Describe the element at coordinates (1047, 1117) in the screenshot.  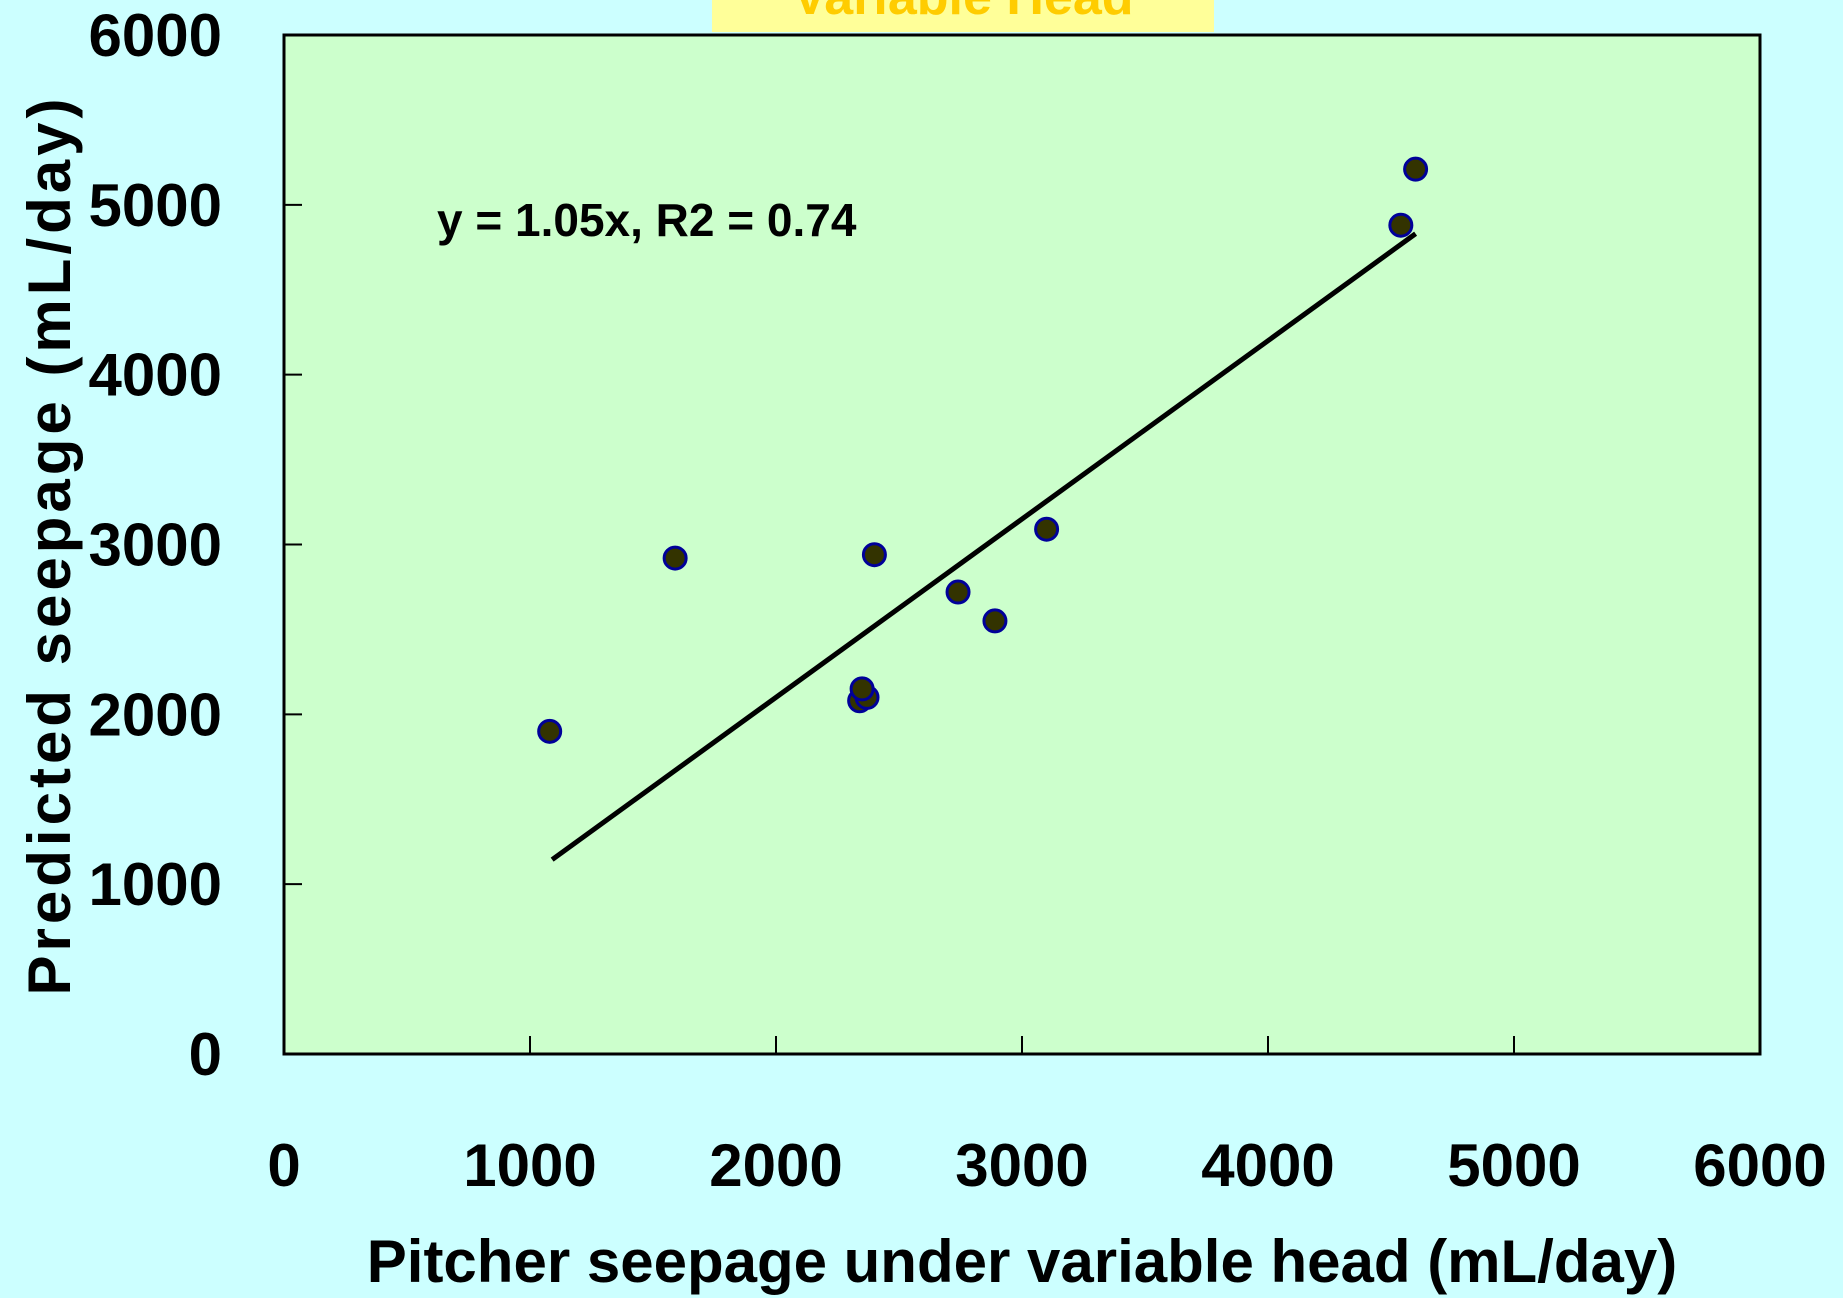
I see `x-axis: 0 1000 2000 3000 4000 5000 6000` at that location.